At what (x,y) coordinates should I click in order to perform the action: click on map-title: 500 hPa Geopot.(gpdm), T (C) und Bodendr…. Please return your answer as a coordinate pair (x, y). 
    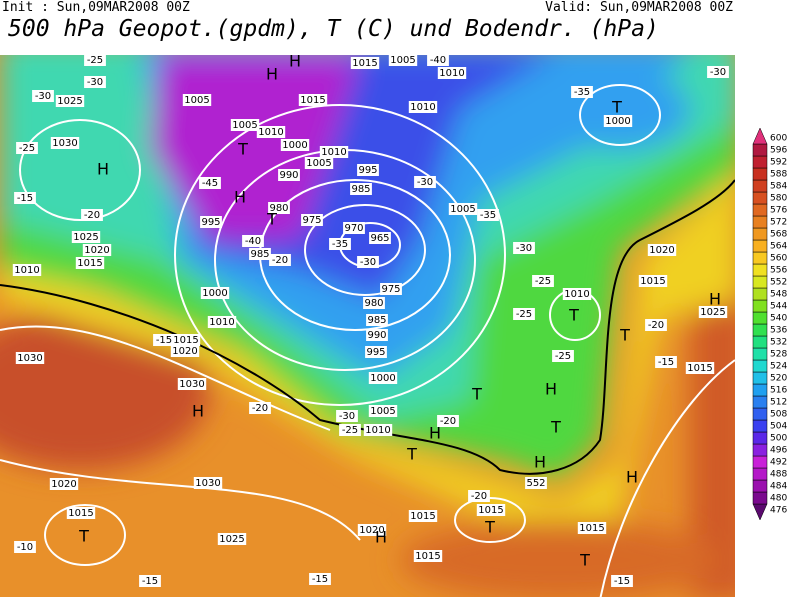
    Looking at the image, I should click on (333, 29).